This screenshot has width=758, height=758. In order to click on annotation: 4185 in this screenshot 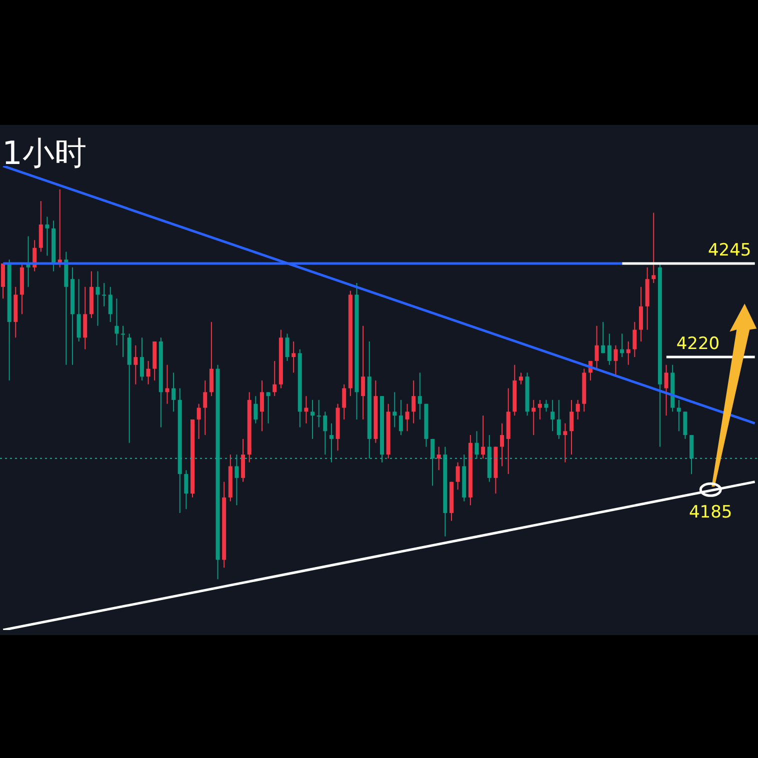, I will do `click(710, 512)`.